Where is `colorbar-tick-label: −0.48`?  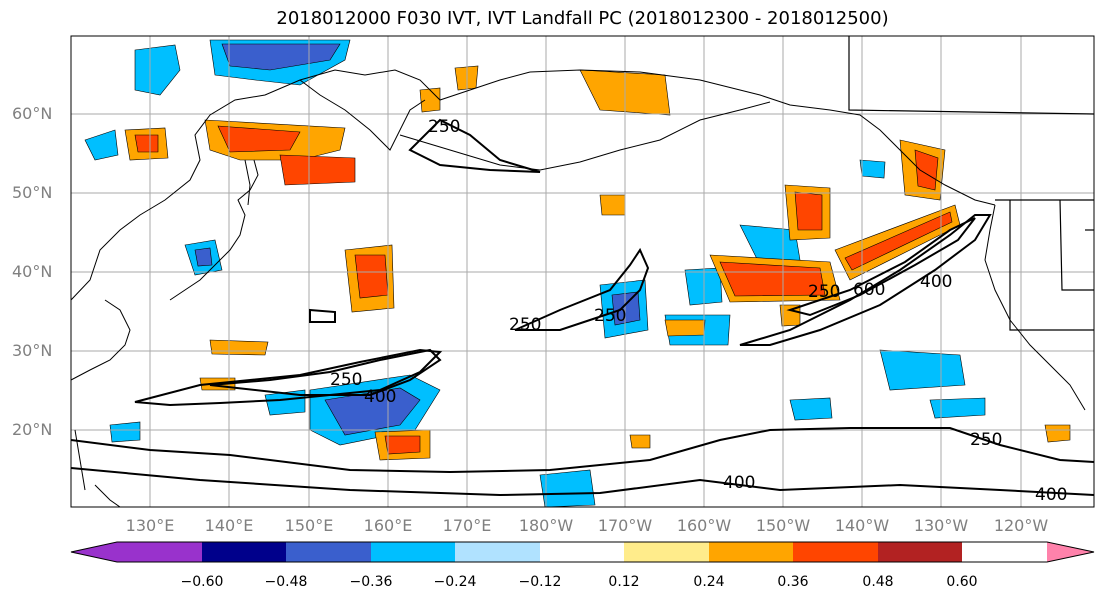
colorbar-tick-label: −0.48 is located at coordinates (286, 582).